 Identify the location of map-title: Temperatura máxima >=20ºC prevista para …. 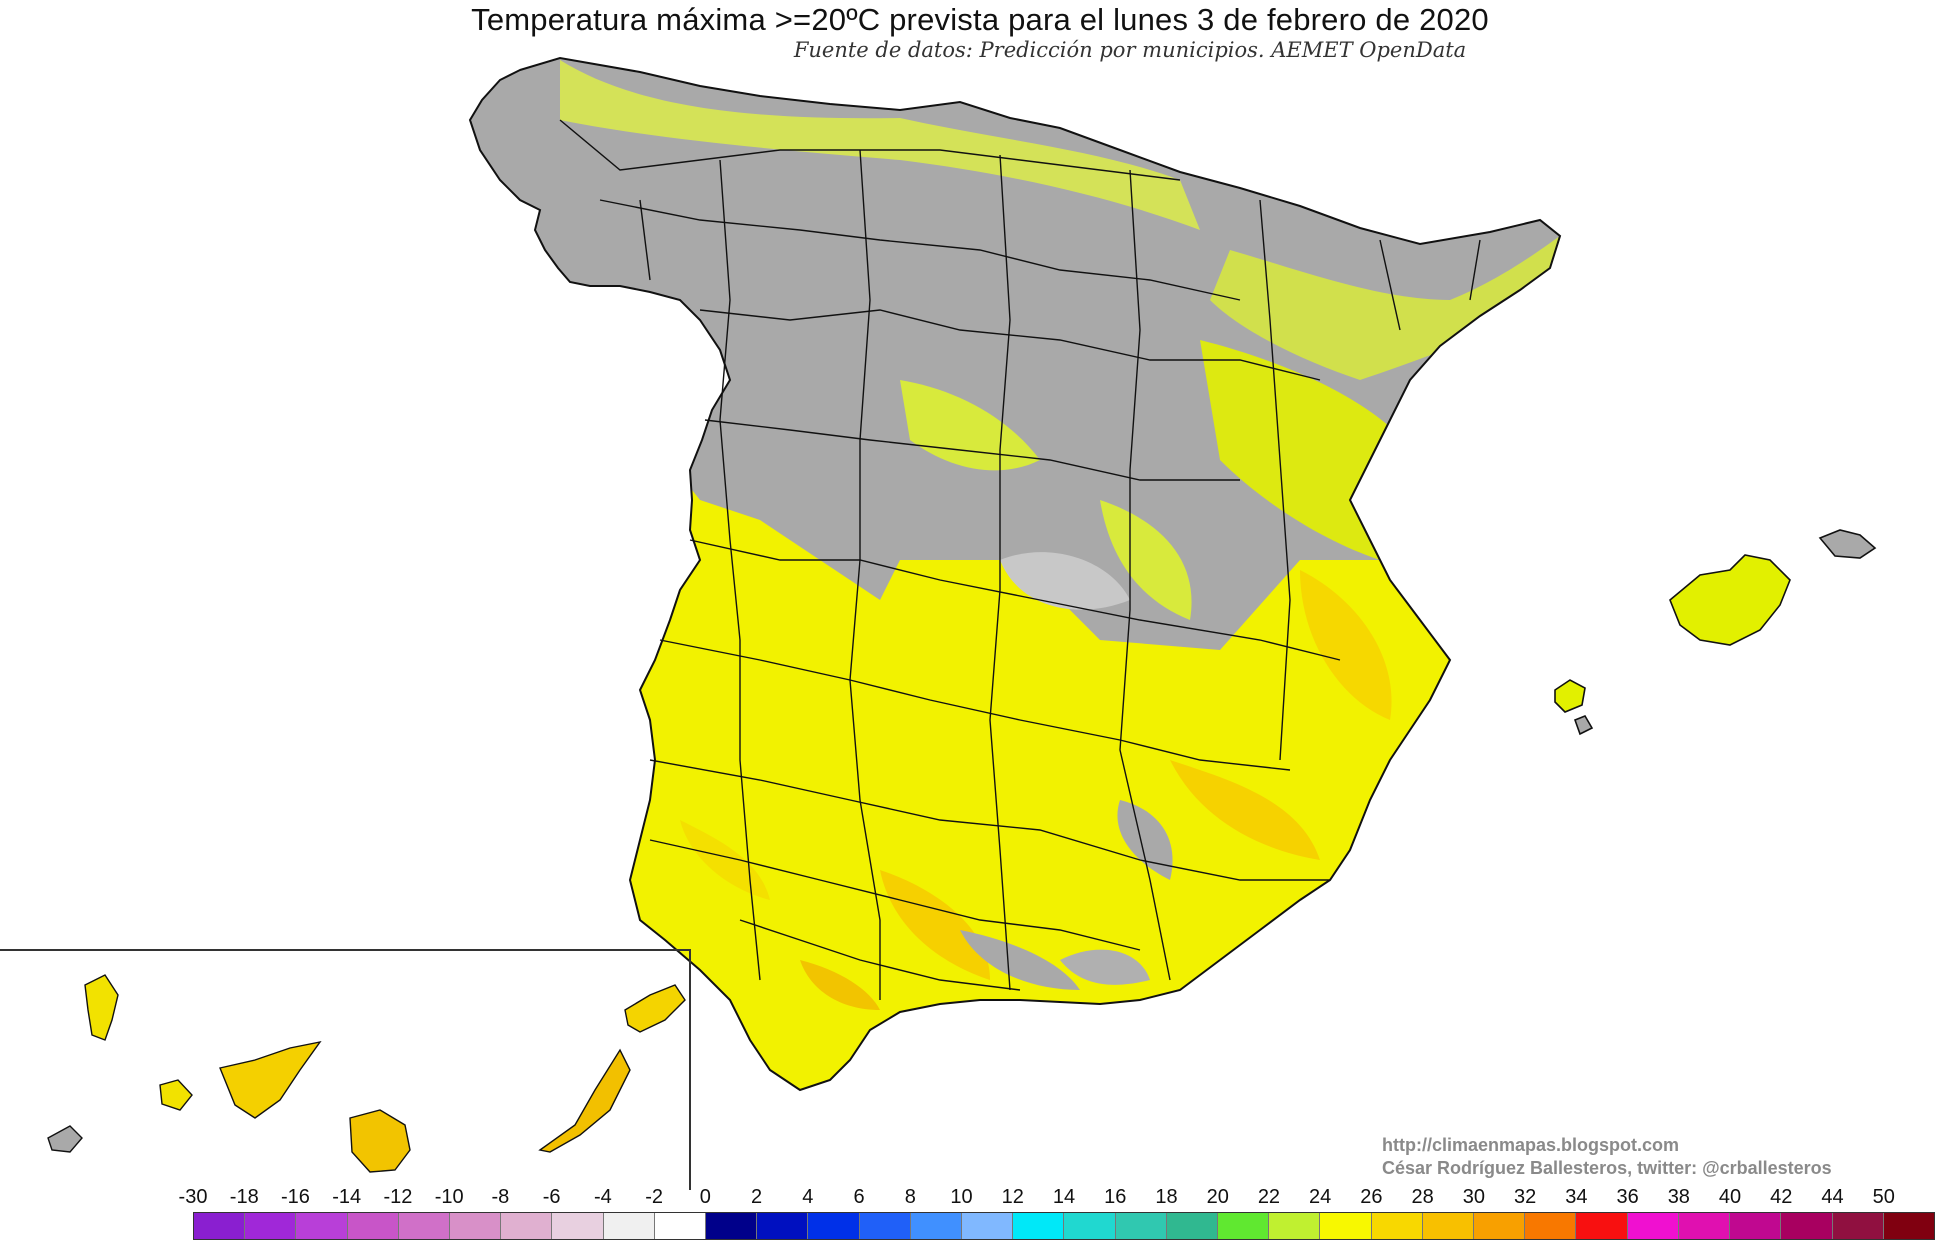
(980, 19).